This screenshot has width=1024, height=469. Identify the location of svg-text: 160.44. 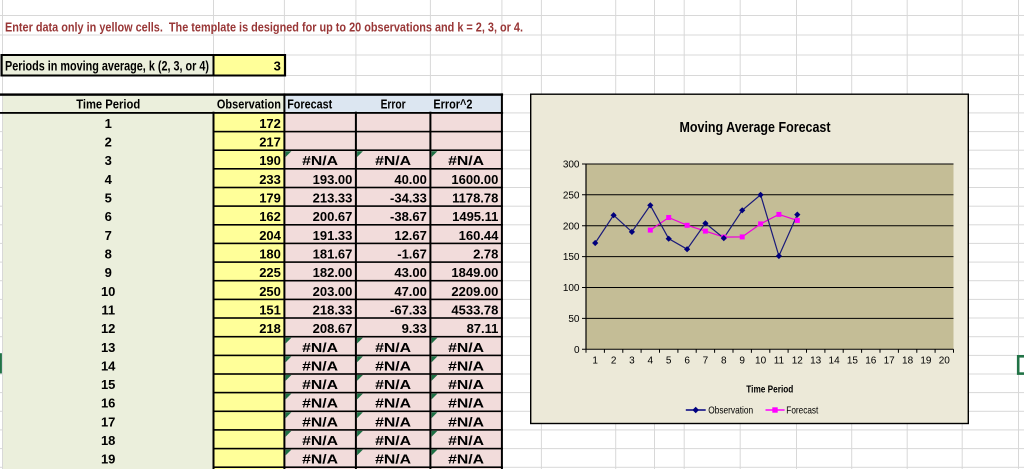
(479, 235).